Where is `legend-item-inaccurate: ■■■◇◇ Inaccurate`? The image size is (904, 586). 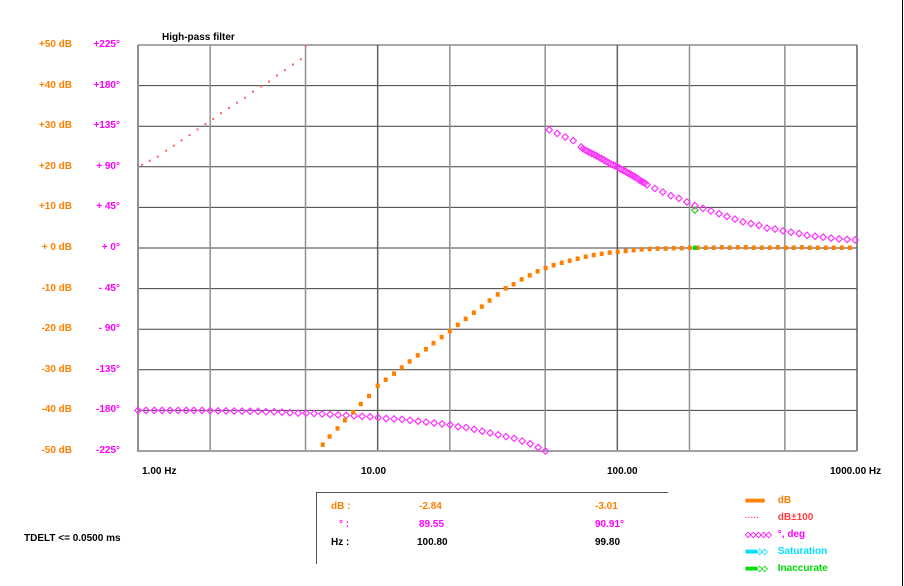 legend-item-inaccurate: ■■■◇◇ Inaccurate is located at coordinates (786, 568).